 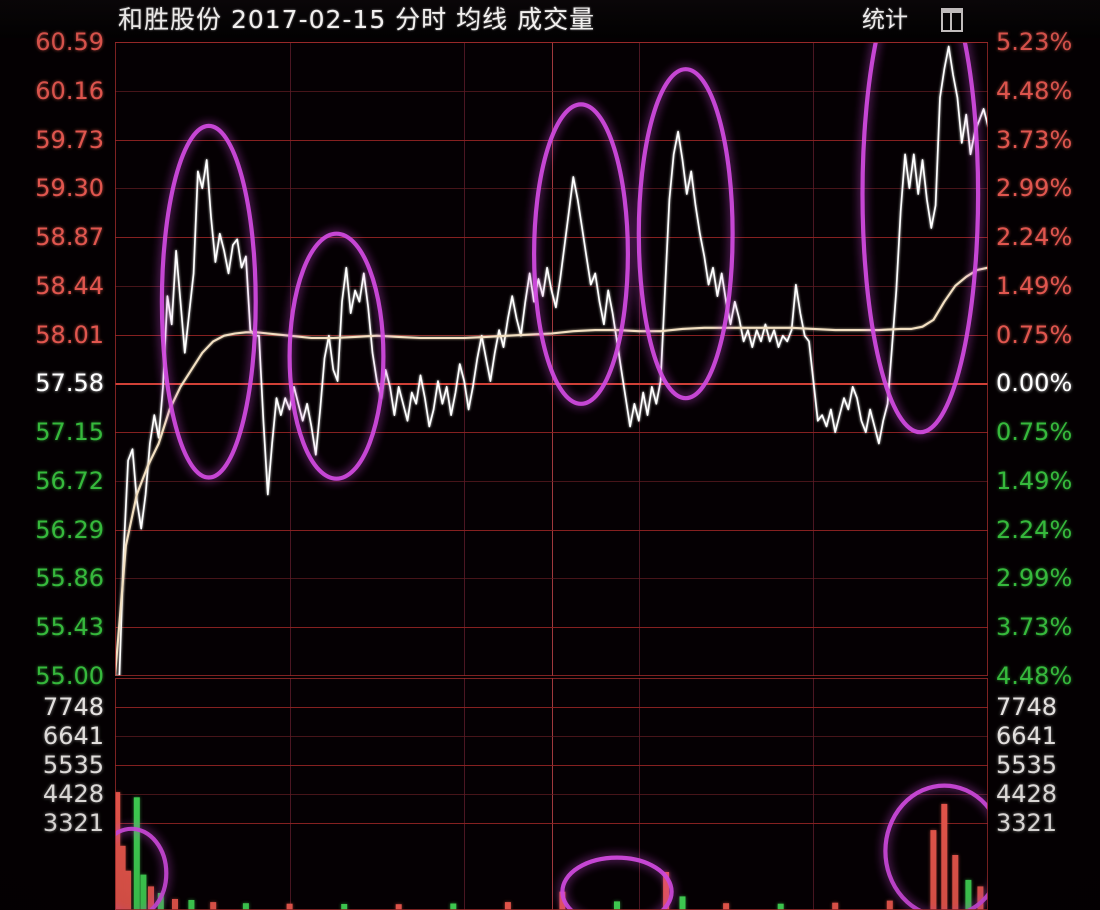 I want to click on price-tick-13: 55.00, so click(x=69, y=676).